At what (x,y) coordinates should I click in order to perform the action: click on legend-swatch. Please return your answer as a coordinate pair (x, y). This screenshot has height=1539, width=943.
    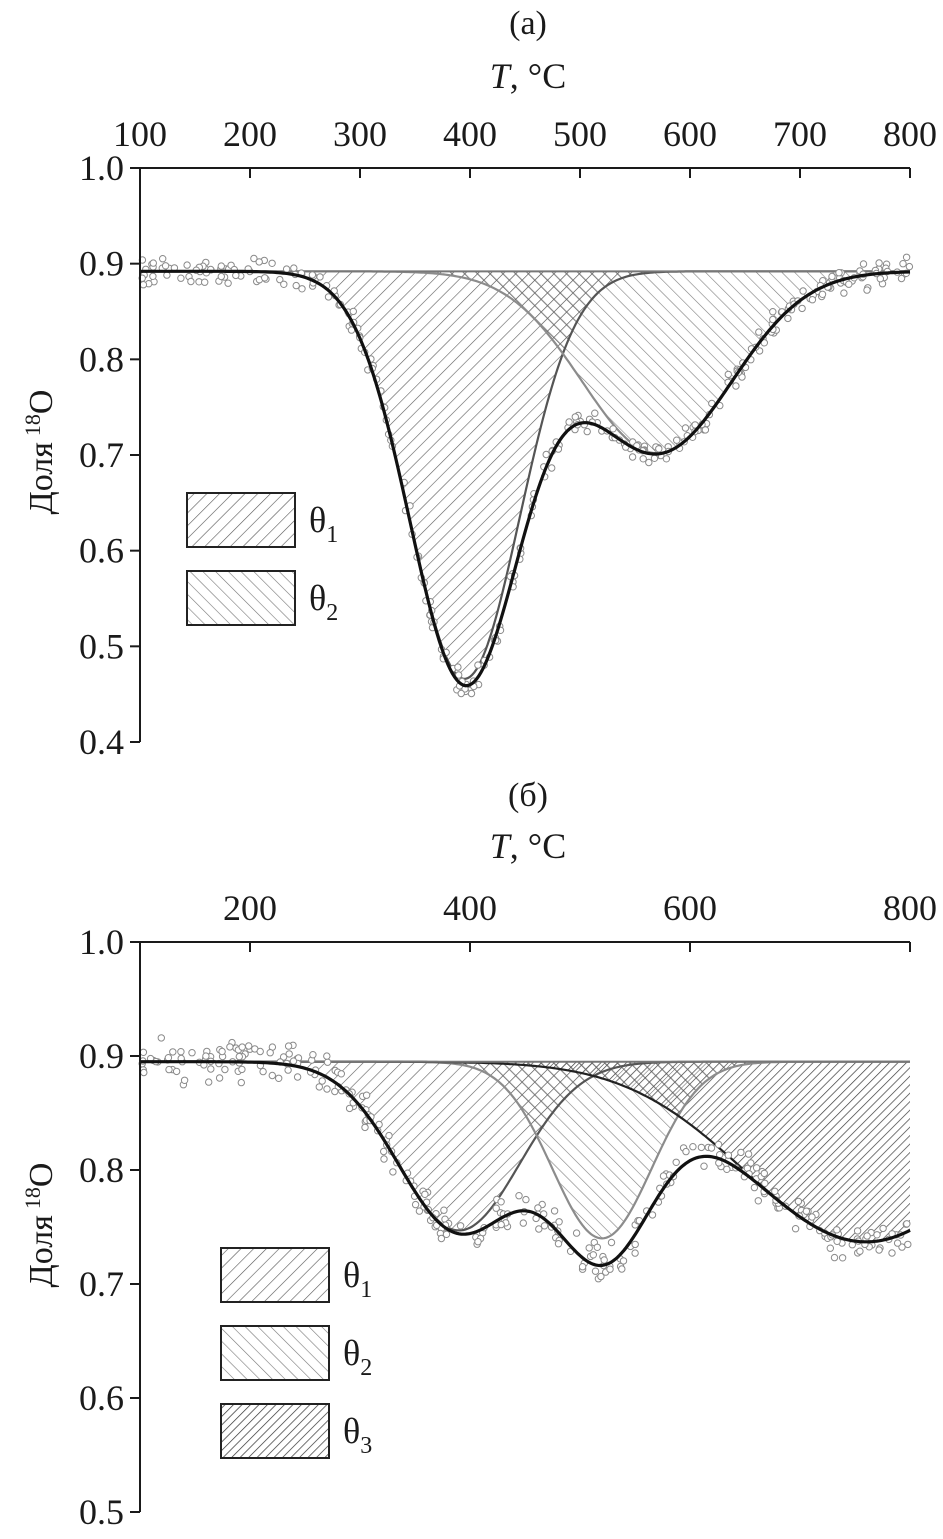
    Looking at the image, I should click on (275, 1275).